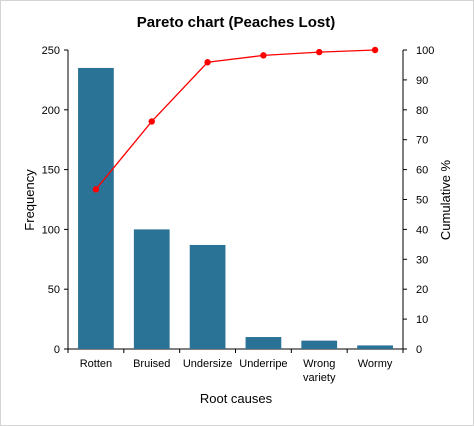  What do you see at coordinates (54, 290) in the screenshot?
I see `y-tick-label: 50` at bounding box center [54, 290].